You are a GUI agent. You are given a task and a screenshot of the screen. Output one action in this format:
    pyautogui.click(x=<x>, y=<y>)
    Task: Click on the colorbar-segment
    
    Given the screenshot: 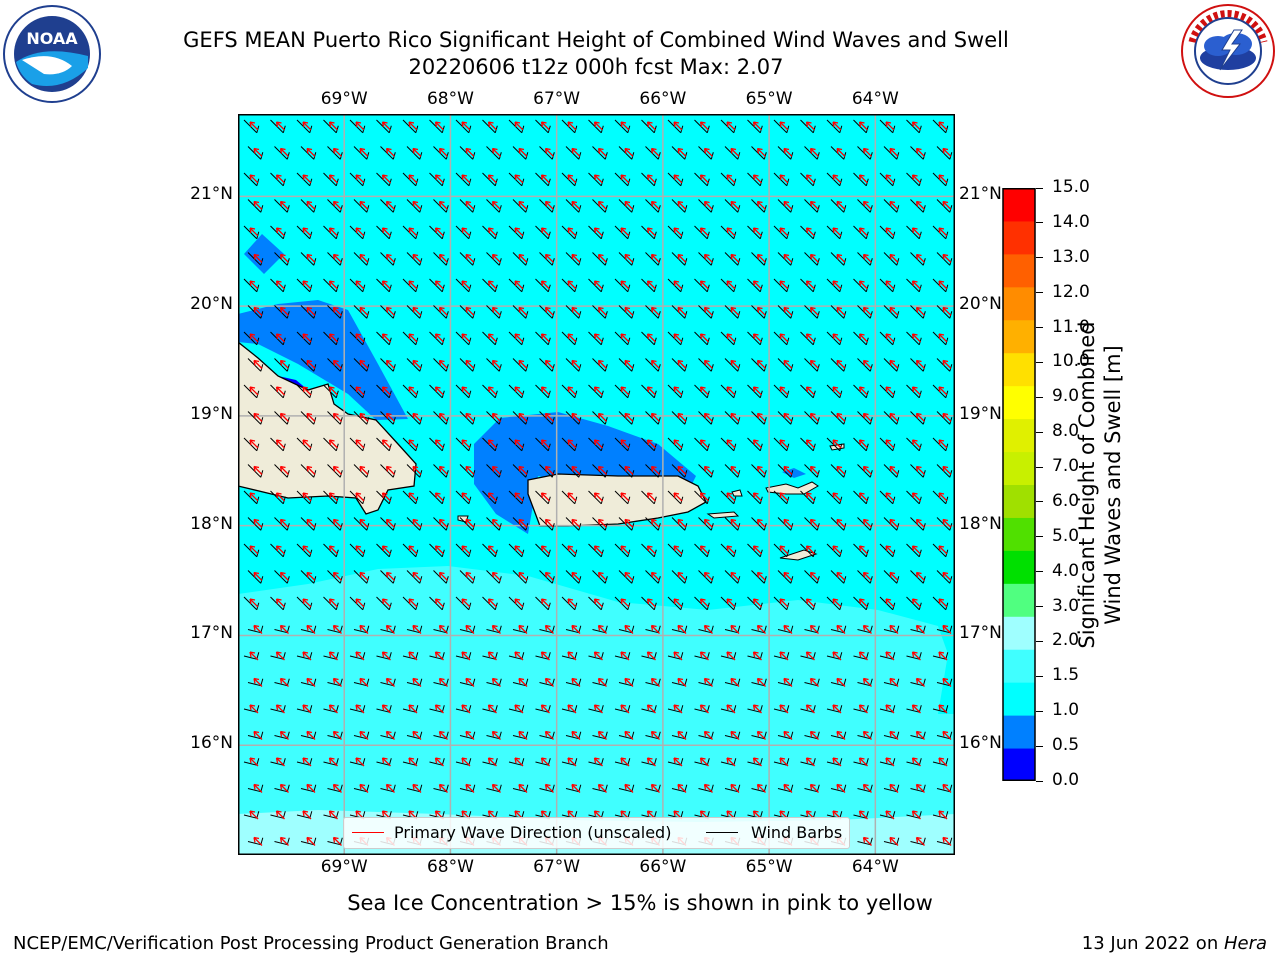 What is the action you would take?
    pyautogui.click(x=1019, y=732)
    